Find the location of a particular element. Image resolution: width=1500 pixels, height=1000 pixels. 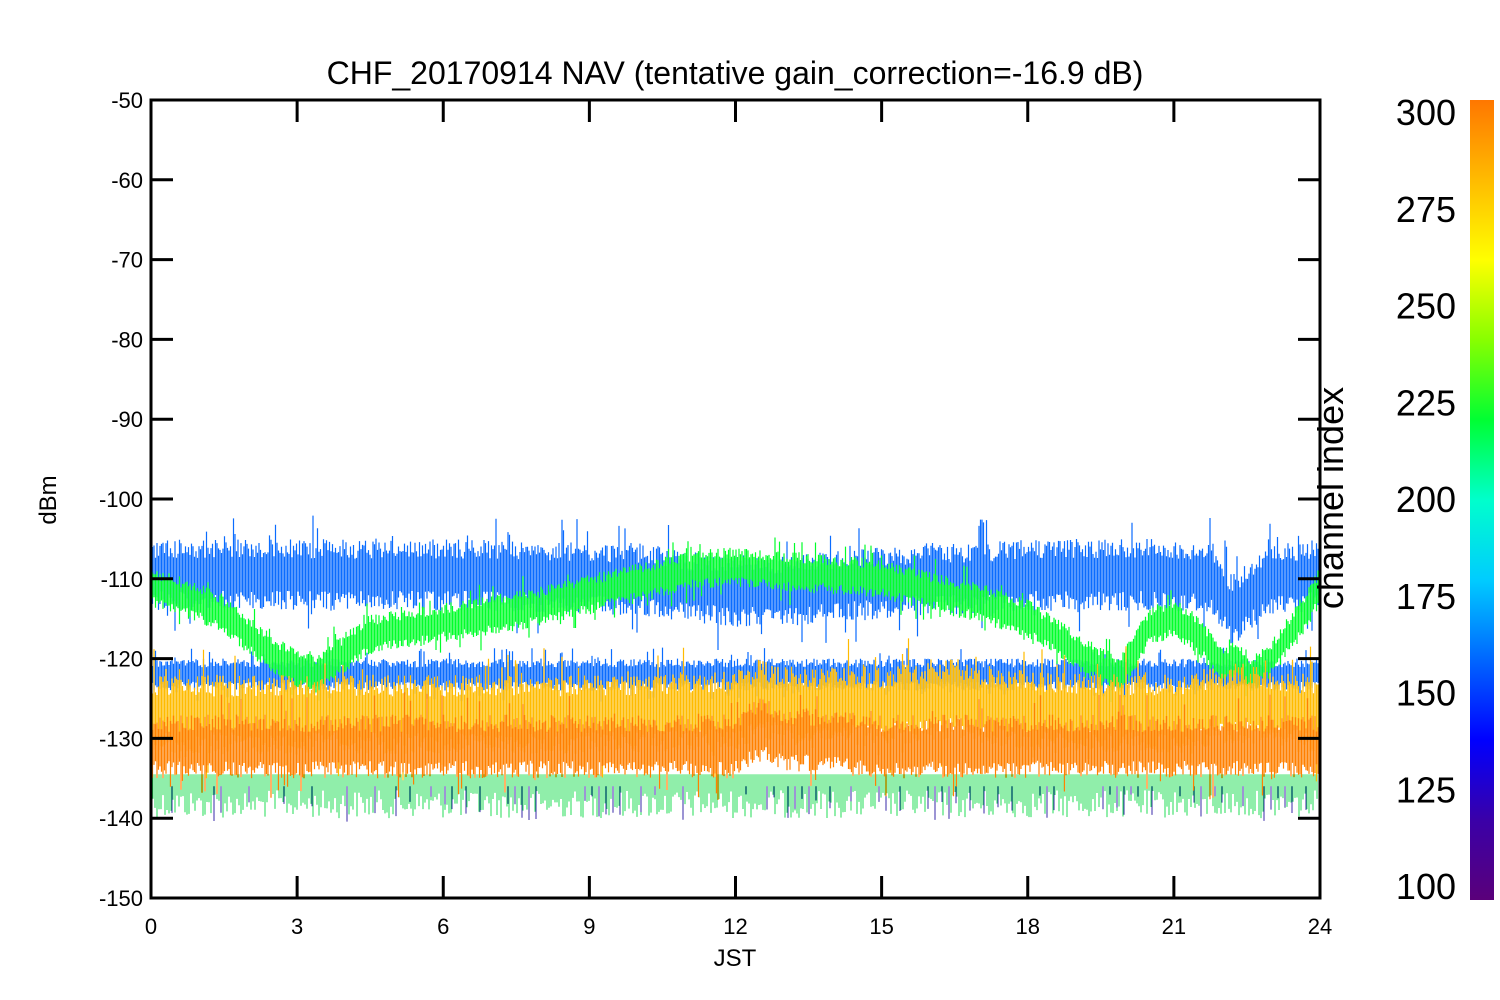

y-tick-label: -50 is located at coordinates (127, 100).